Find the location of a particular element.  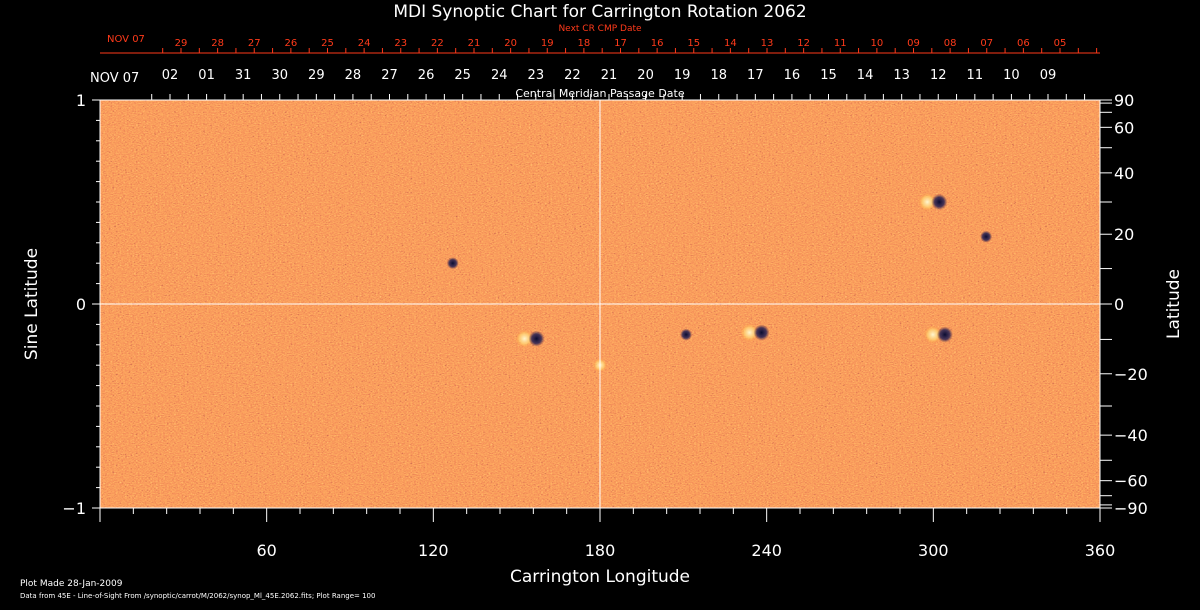

next-cr-tick-label: 26 is located at coordinates (291, 43).